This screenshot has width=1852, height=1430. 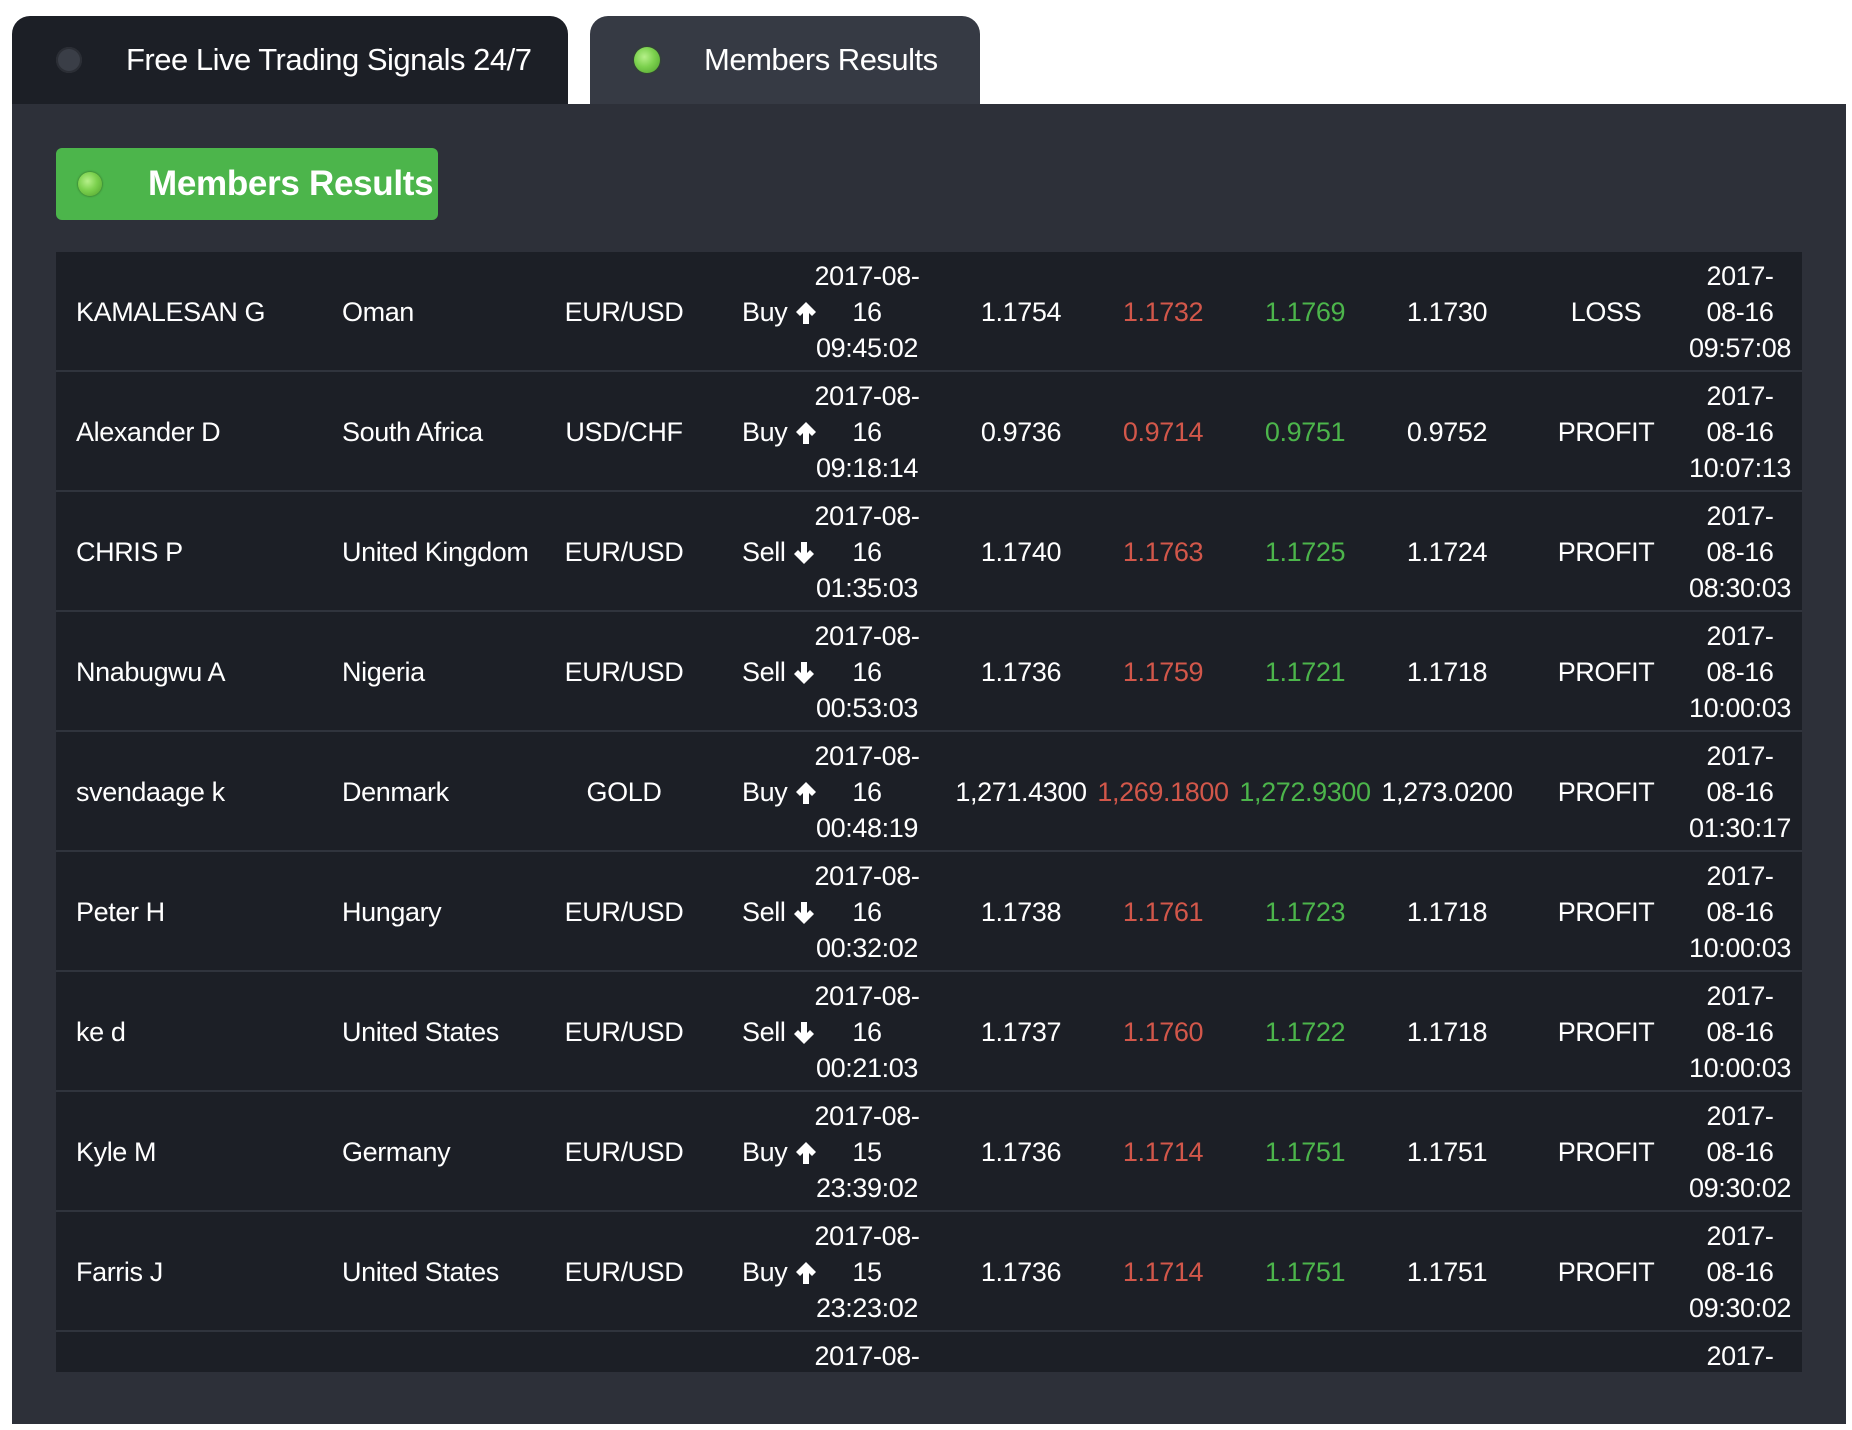 What do you see at coordinates (1163, 311) in the screenshot?
I see `stop-loss-price: 1.1732` at bounding box center [1163, 311].